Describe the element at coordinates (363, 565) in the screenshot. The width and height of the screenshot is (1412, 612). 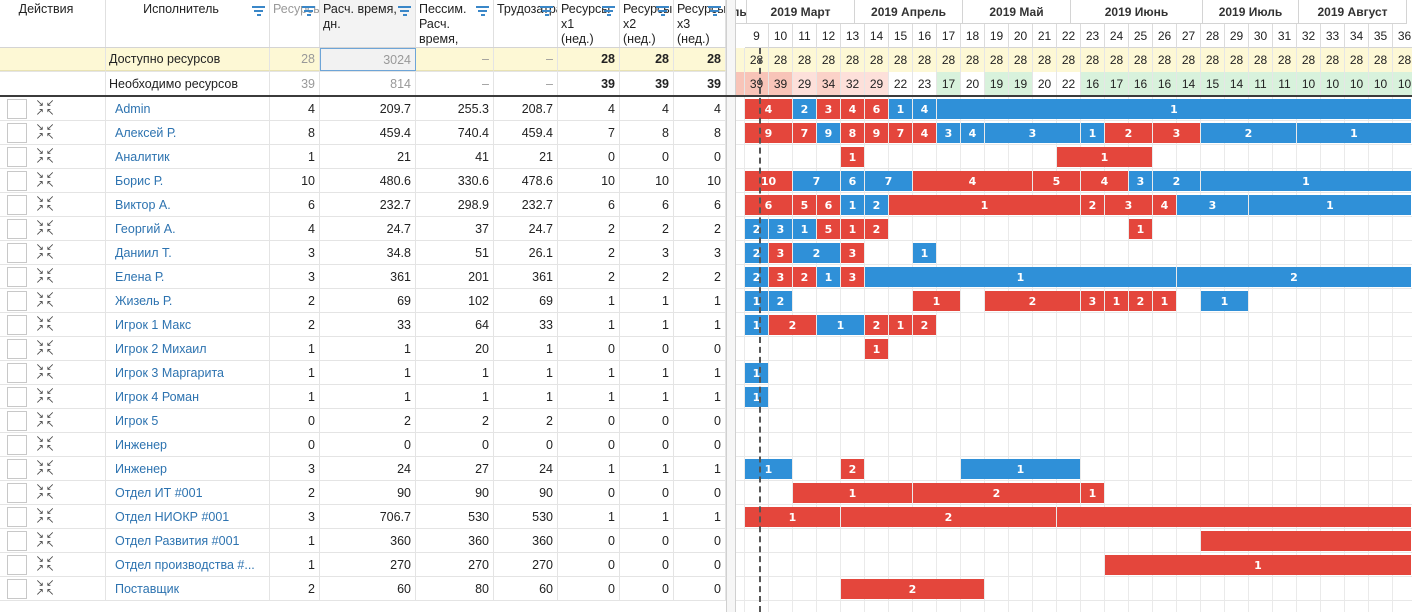
I see `table-row: ↘↙ ↗↖ Отдел производства #... 1 270 270 270 0 0 0` at that location.